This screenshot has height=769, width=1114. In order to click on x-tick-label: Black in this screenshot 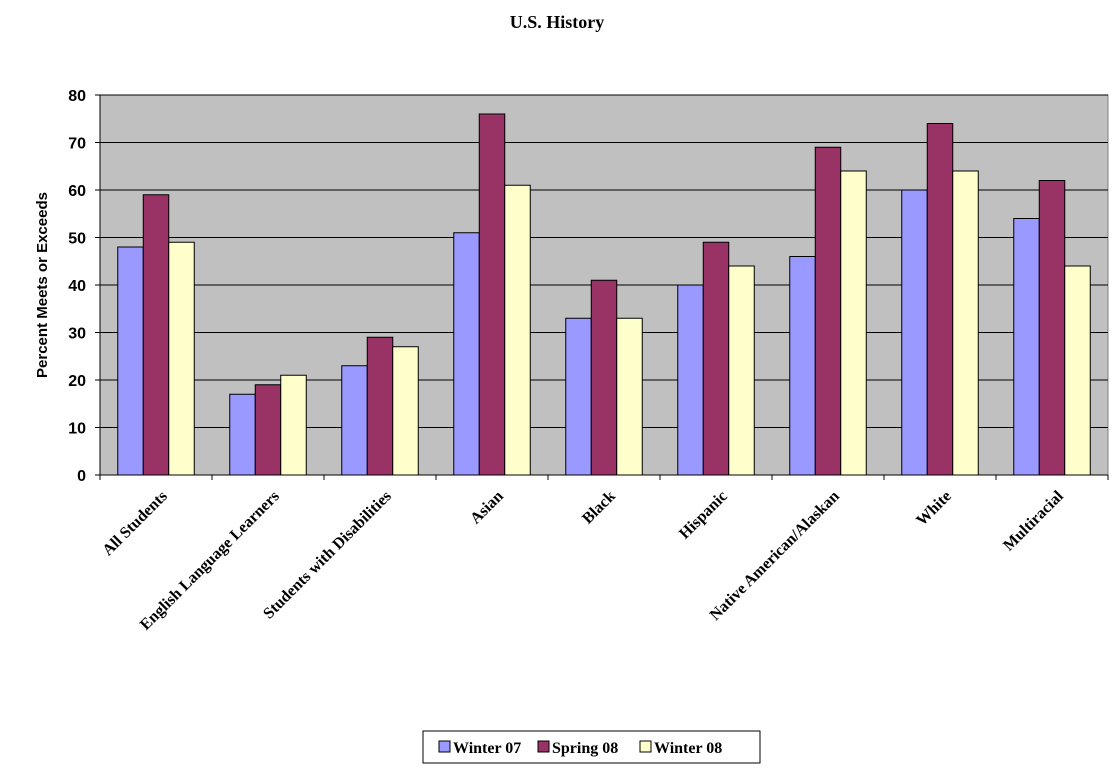, I will do `click(599, 508)`.